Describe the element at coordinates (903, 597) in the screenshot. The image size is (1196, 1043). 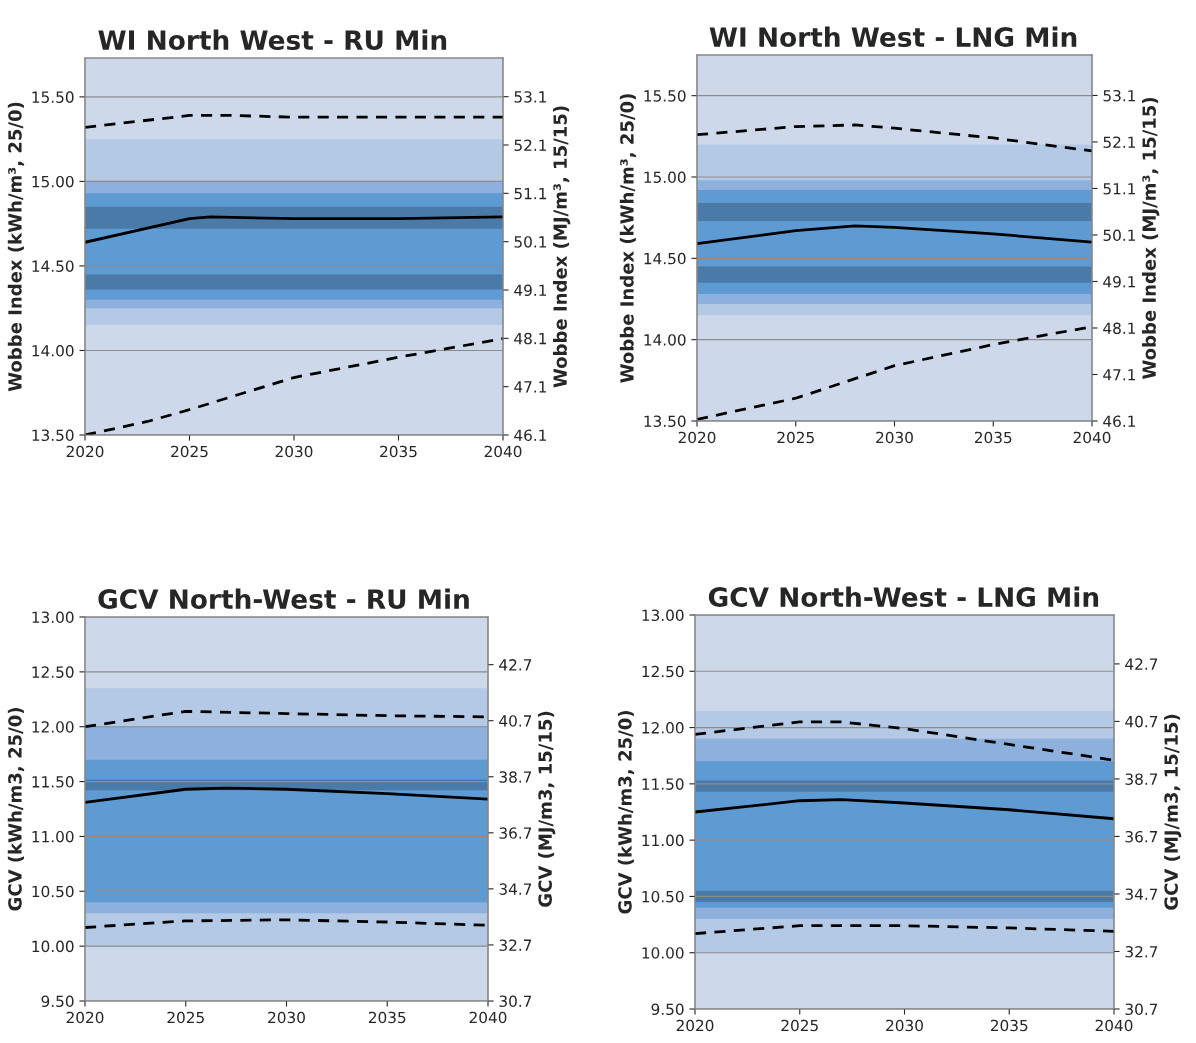
I see `chart-title: GCV North-West - LNG Min` at that location.